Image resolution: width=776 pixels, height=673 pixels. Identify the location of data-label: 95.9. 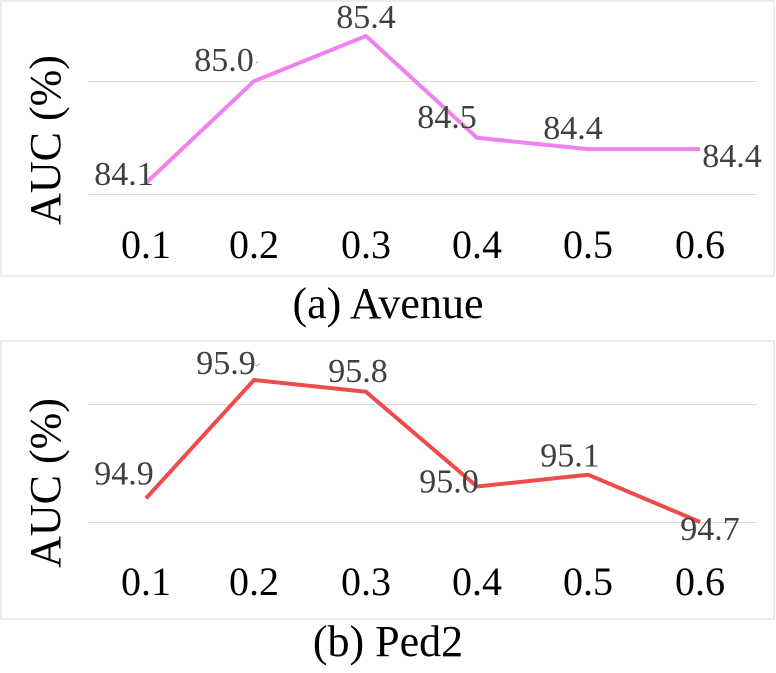
(226, 363).